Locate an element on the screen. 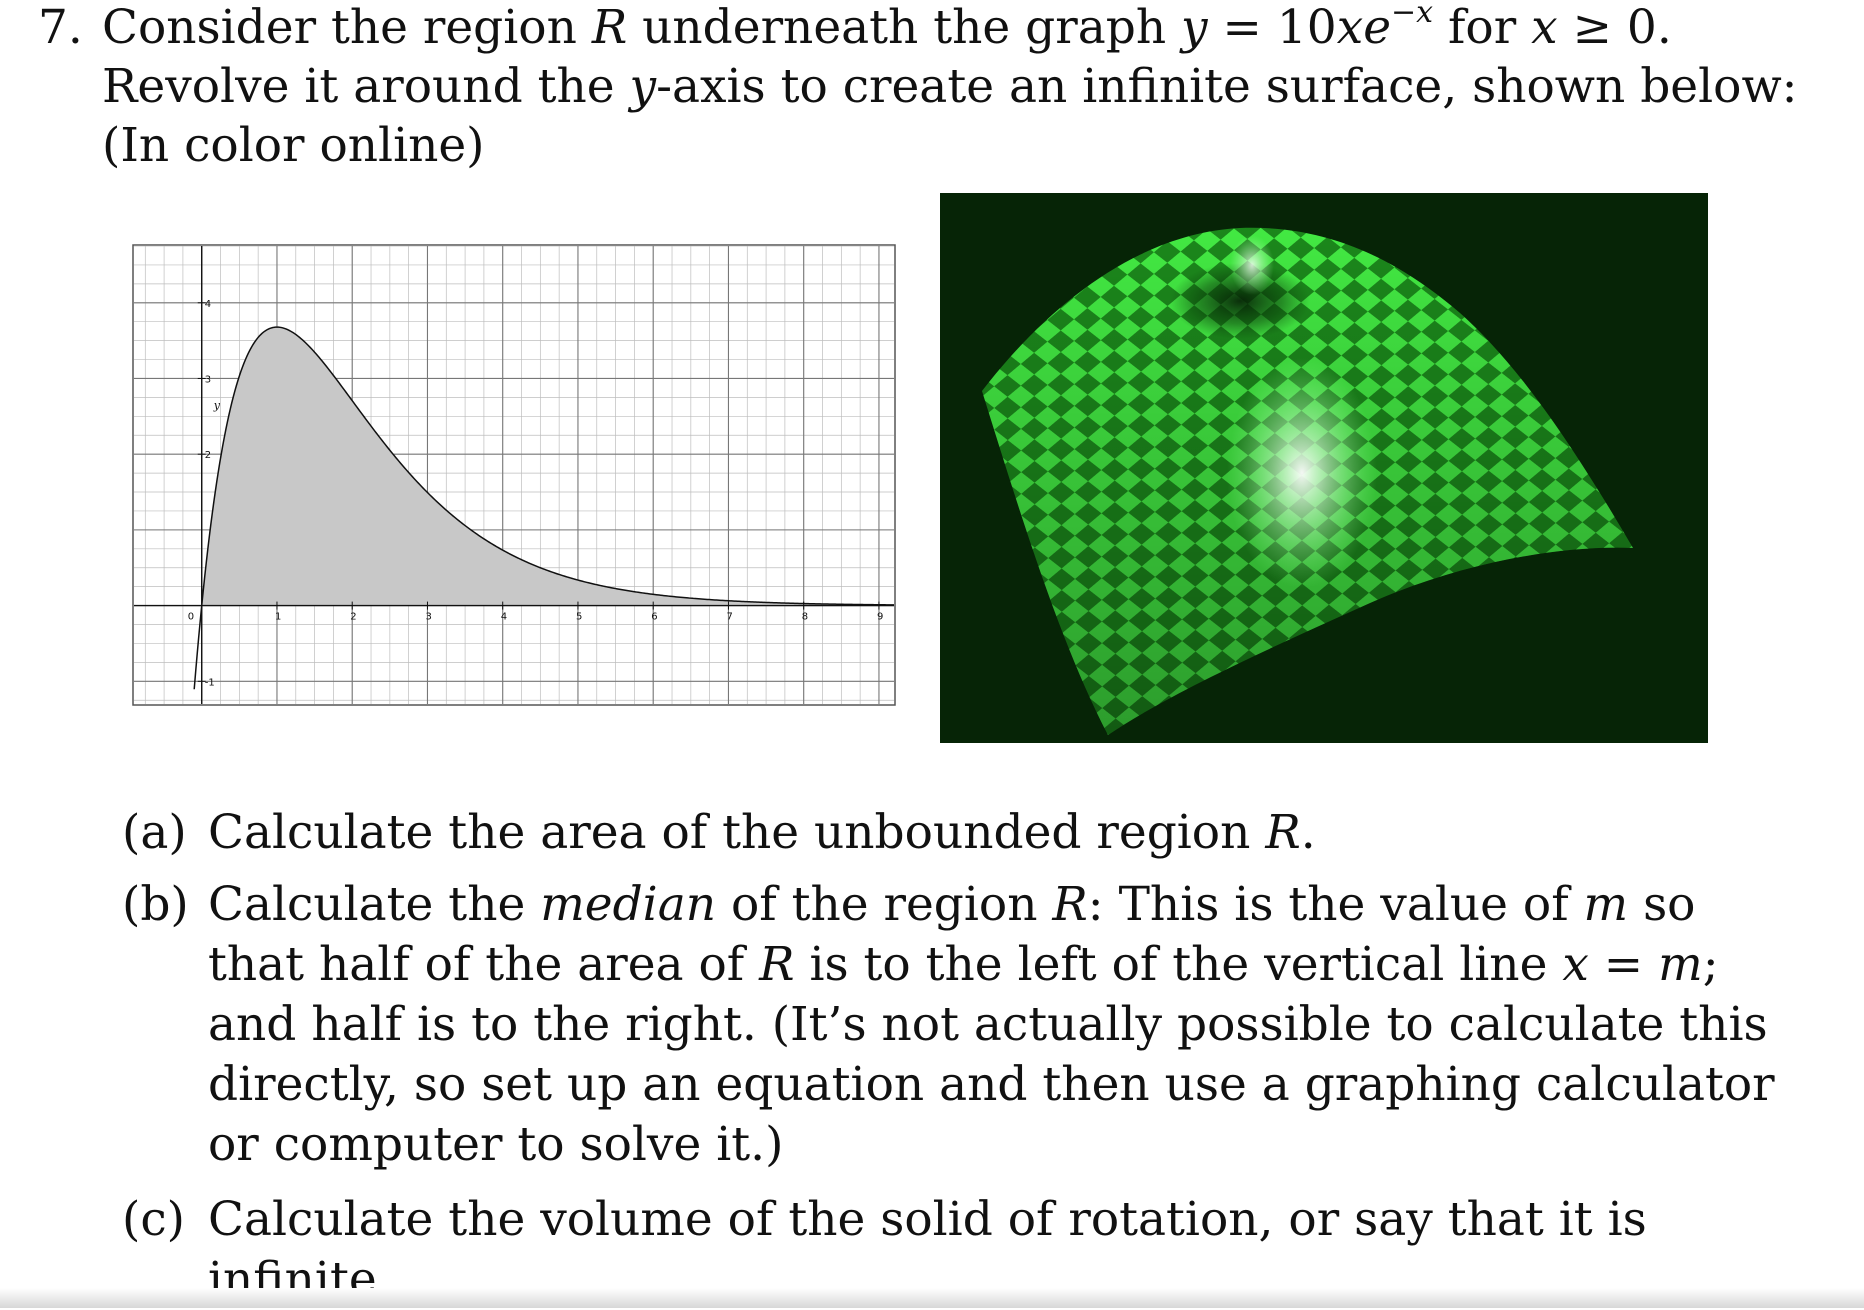  x-tick-label: 7 is located at coordinates (729, 617).